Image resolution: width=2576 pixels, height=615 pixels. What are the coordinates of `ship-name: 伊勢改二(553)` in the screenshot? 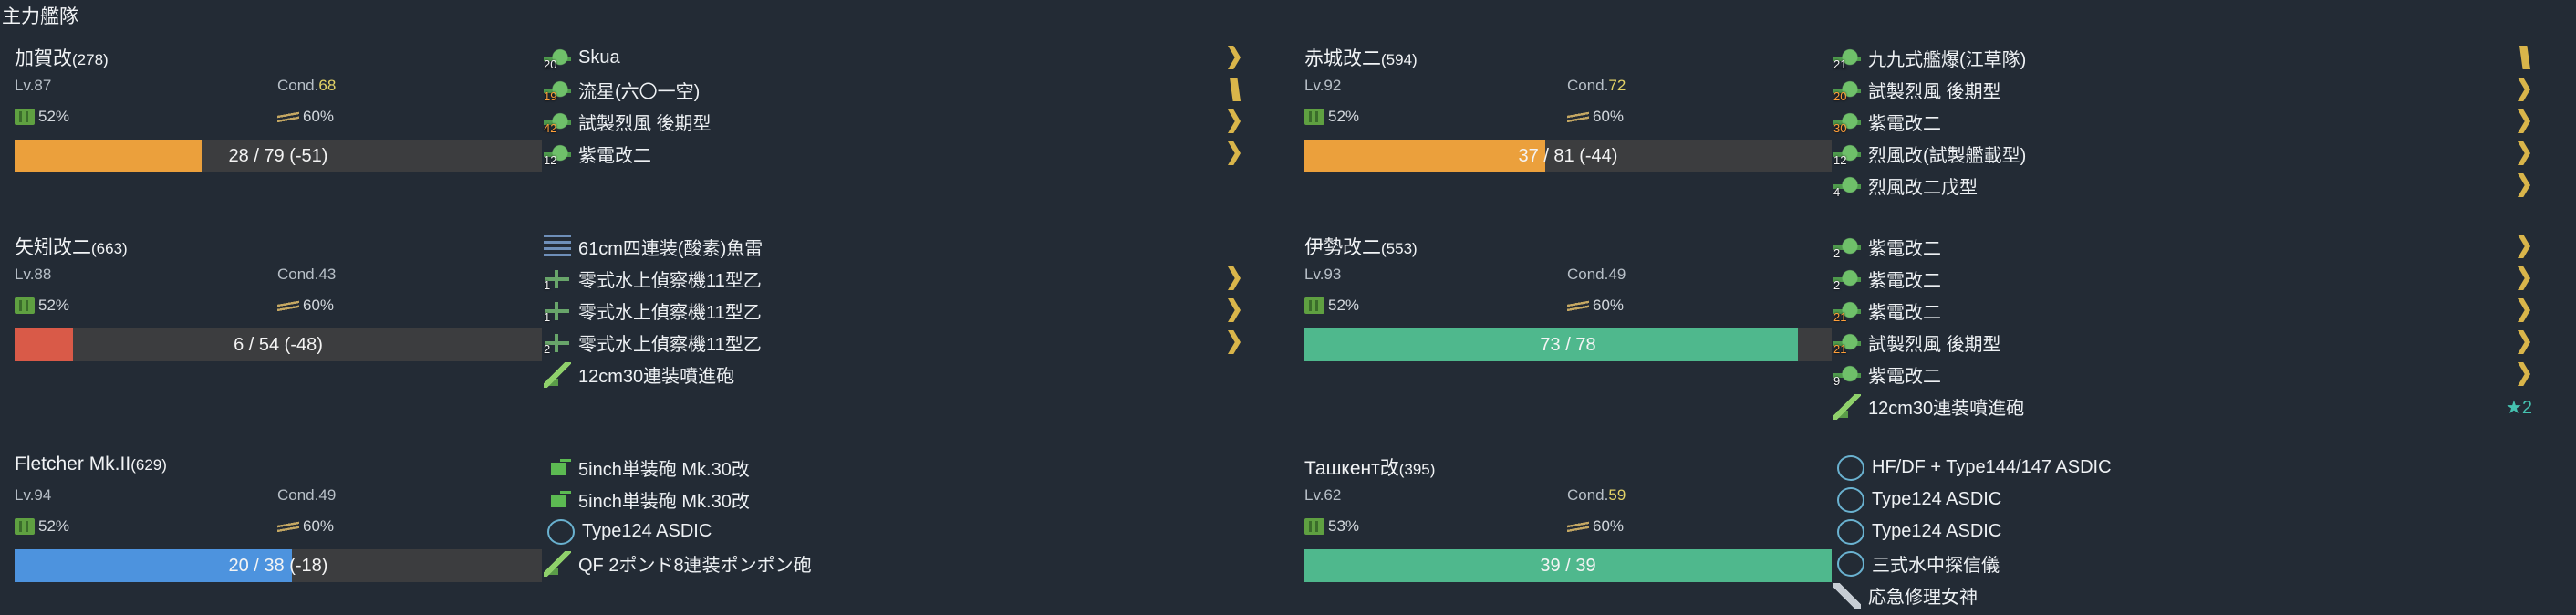 It's located at (1361, 246).